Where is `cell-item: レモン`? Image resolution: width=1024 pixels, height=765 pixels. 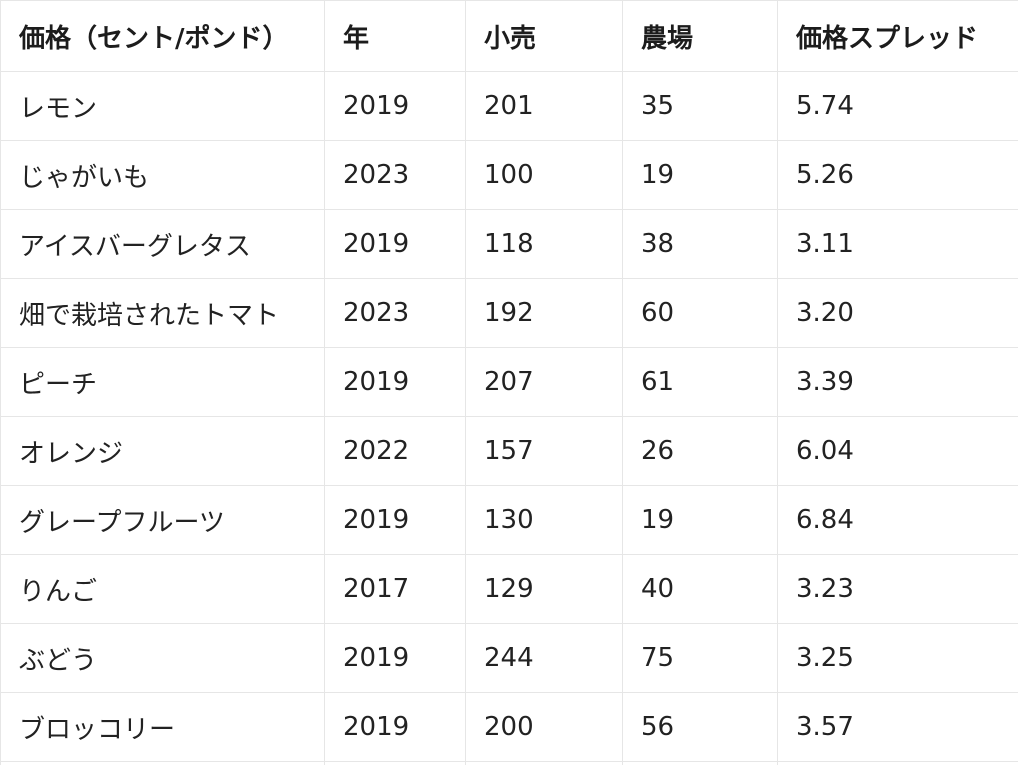 cell-item: レモン is located at coordinates (162, 106).